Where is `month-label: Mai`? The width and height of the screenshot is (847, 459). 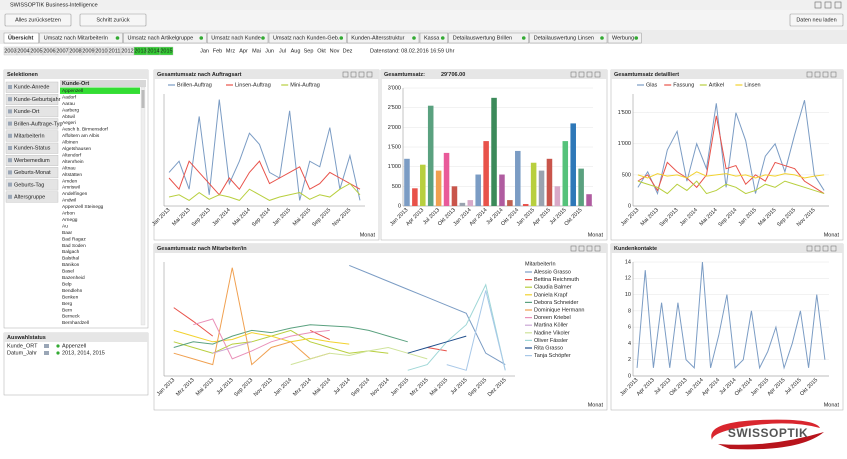
month-label: Mai is located at coordinates (256, 51).